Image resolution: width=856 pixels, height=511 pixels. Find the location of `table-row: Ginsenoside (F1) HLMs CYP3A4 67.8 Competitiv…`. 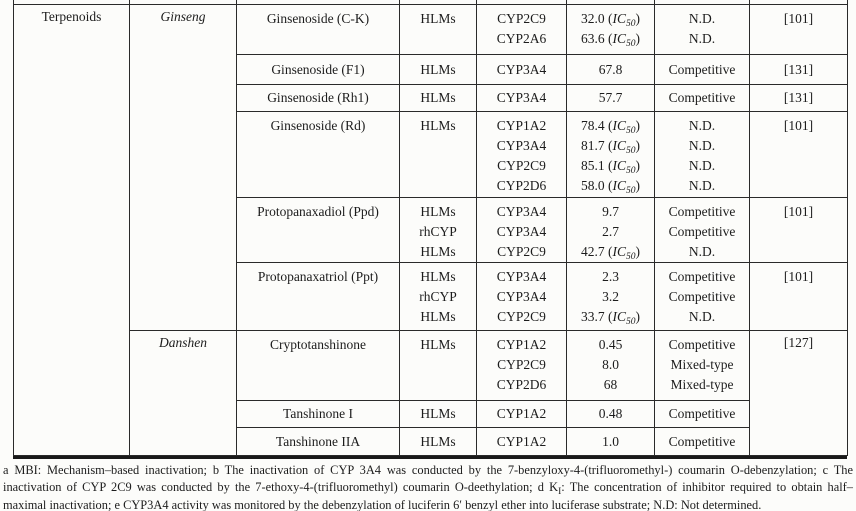

table-row: Ginsenoside (F1) HLMs CYP3A4 67.8 Competitiv… is located at coordinates (431, 69).